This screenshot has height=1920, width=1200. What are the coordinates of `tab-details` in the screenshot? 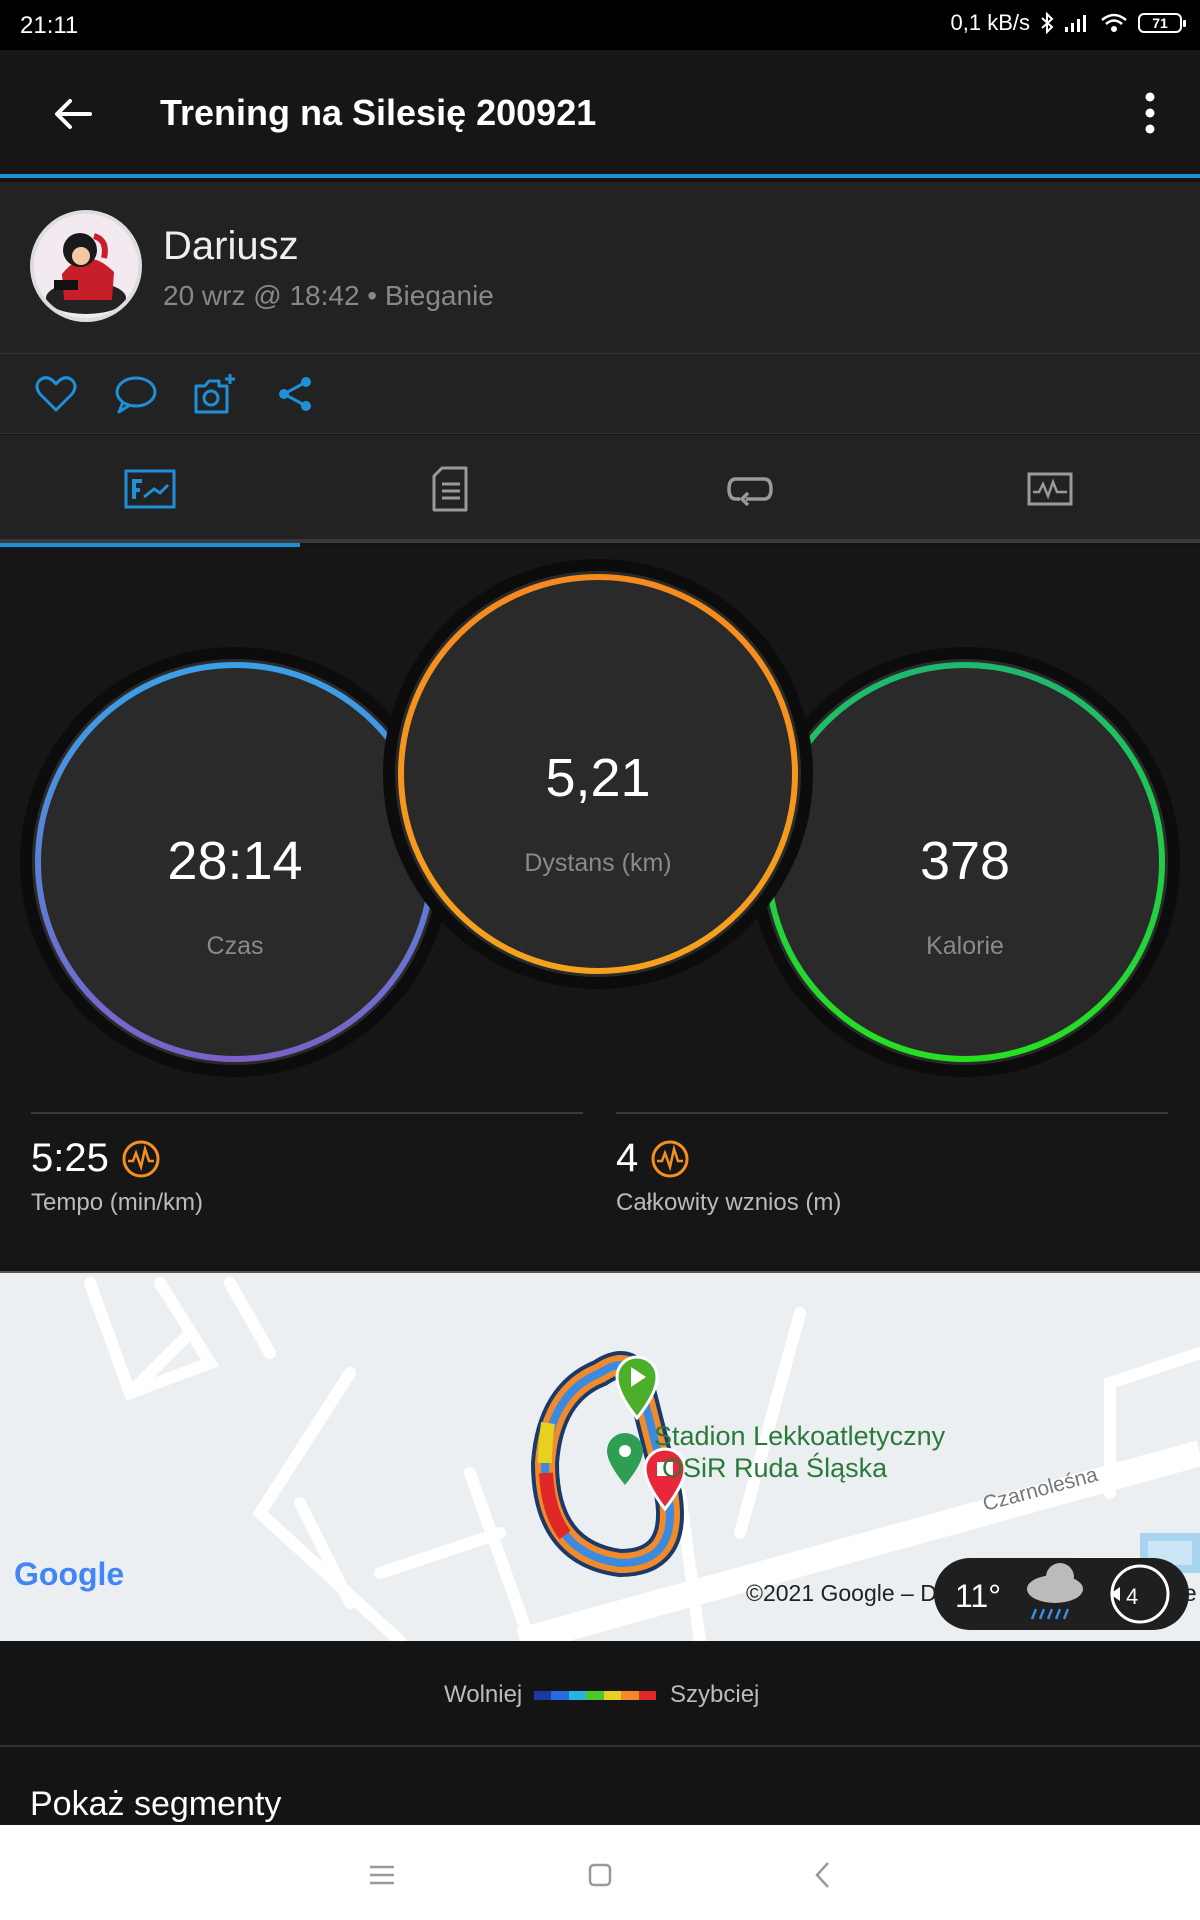 It's located at (450, 489).